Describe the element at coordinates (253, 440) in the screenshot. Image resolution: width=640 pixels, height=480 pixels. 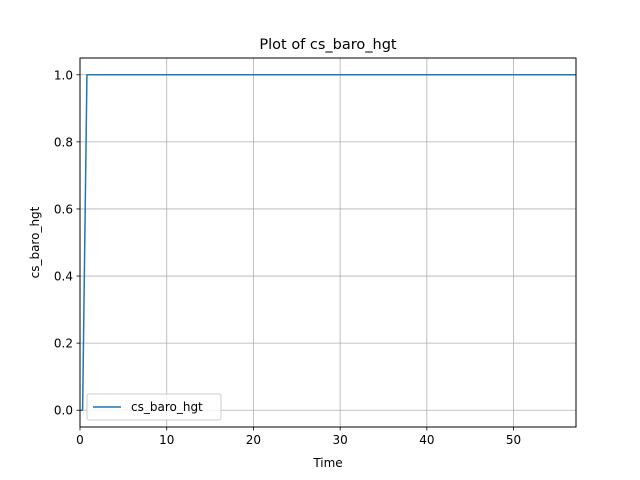
I see `x-tick-label: 20` at that location.